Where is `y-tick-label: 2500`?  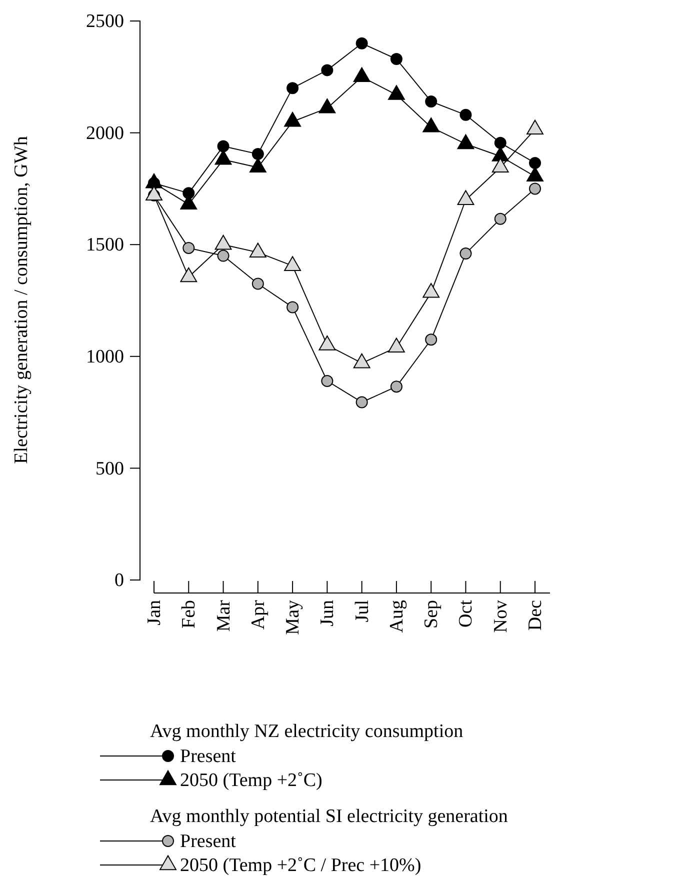
y-tick-label: 2500 is located at coordinates (105, 21).